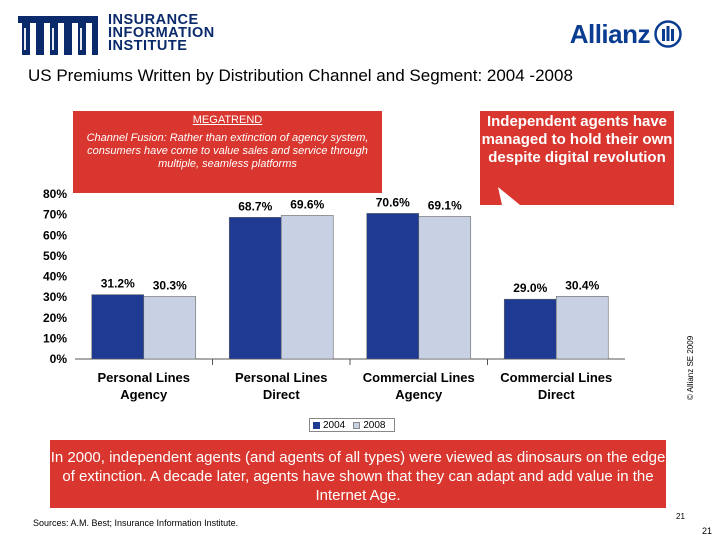 Image resolution: width=720 pixels, height=540 pixels. Describe the element at coordinates (118, 284) in the screenshot. I see `data-label: 31.2%` at that location.